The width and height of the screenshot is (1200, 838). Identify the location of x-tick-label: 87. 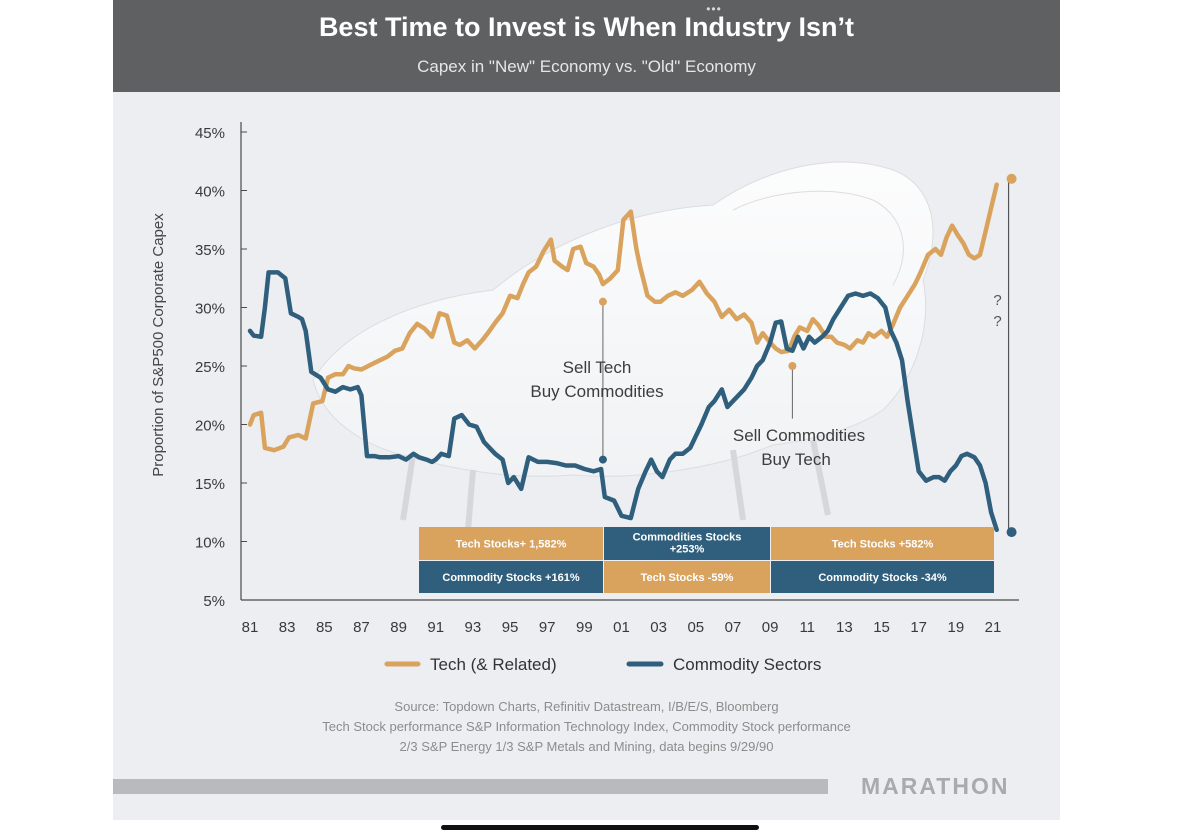
(361, 627).